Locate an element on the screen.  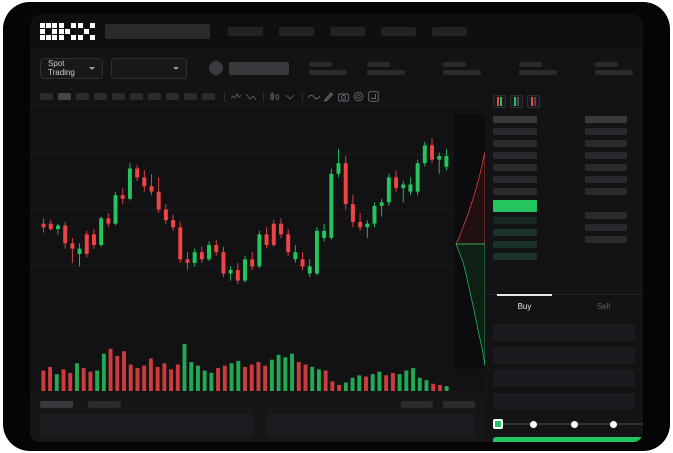
settings-gear-icon is located at coordinates (358, 96).